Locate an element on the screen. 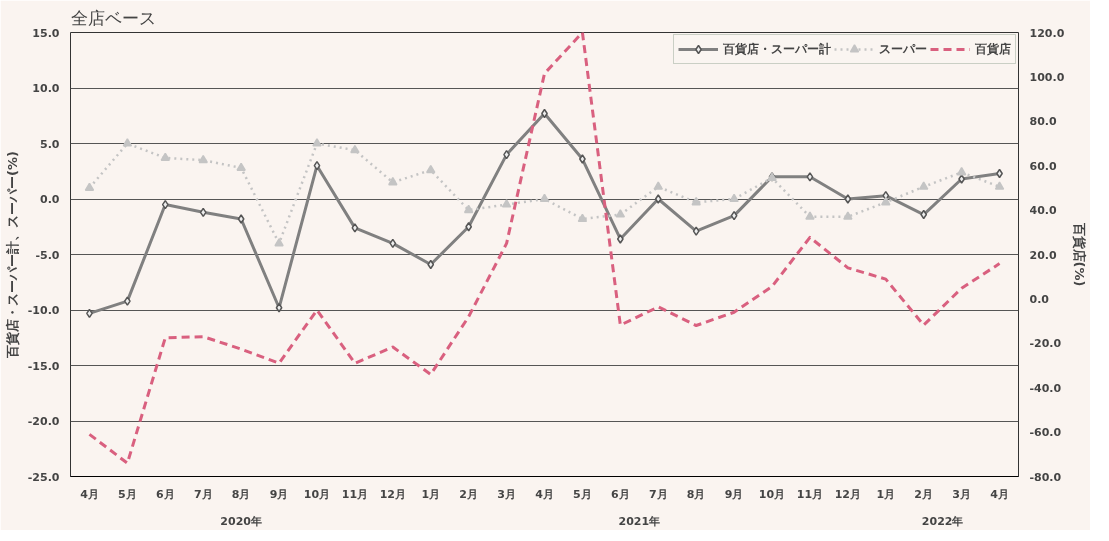 This screenshot has height=541, width=1109. legend-label: 百貨店 is located at coordinates (993, 49).